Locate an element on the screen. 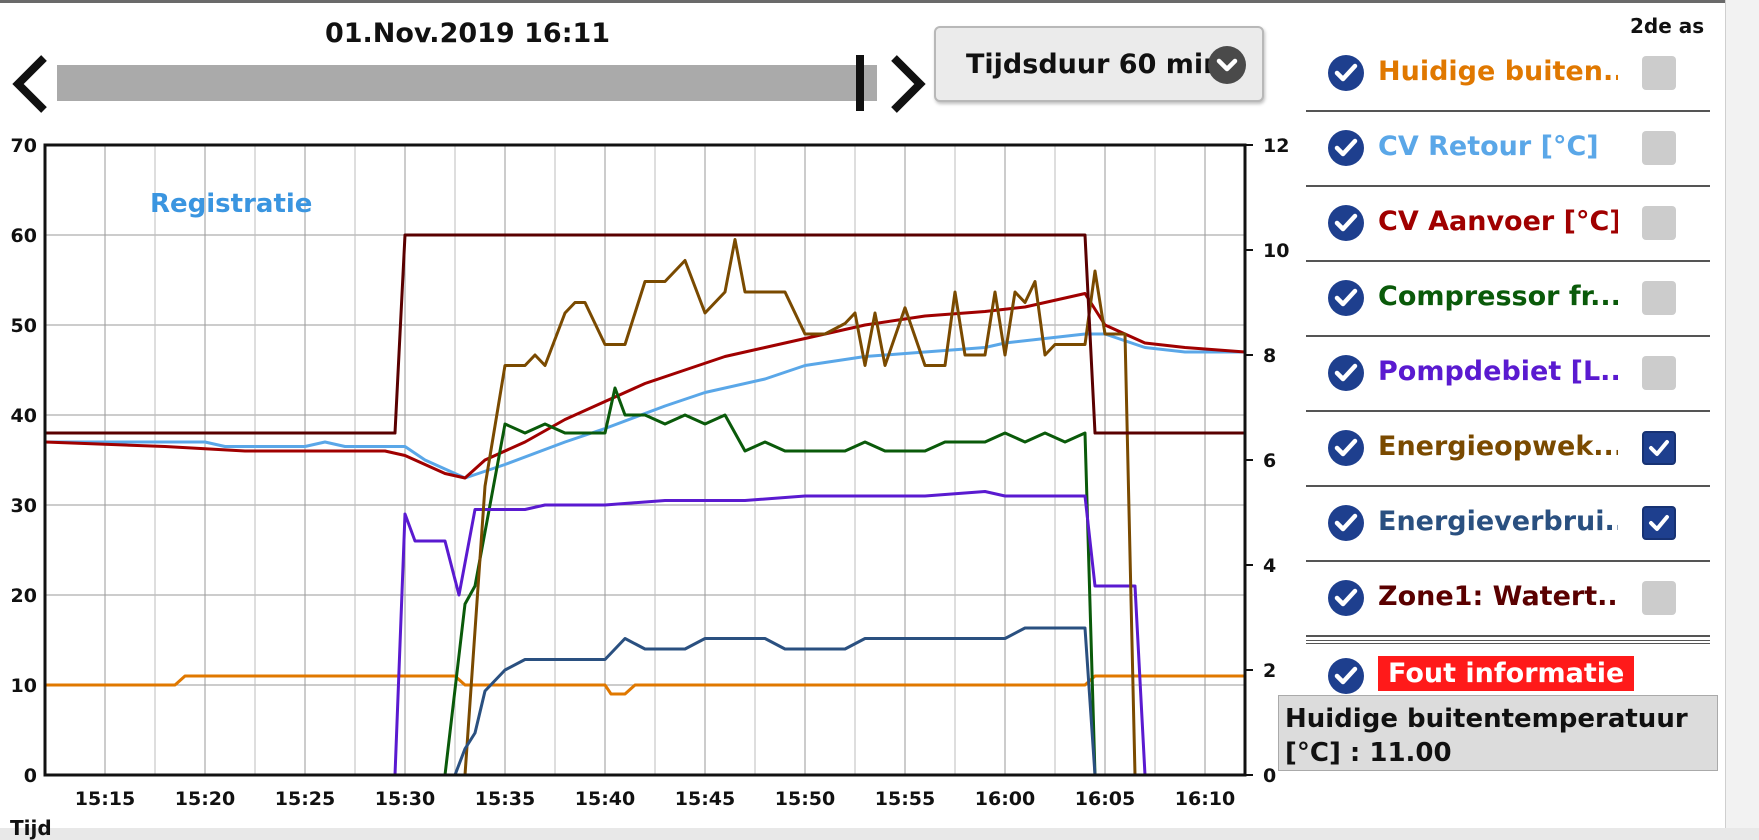 The width and height of the screenshot is (1759, 840). series-line-huidige-buiten is located at coordinates (645, 685).